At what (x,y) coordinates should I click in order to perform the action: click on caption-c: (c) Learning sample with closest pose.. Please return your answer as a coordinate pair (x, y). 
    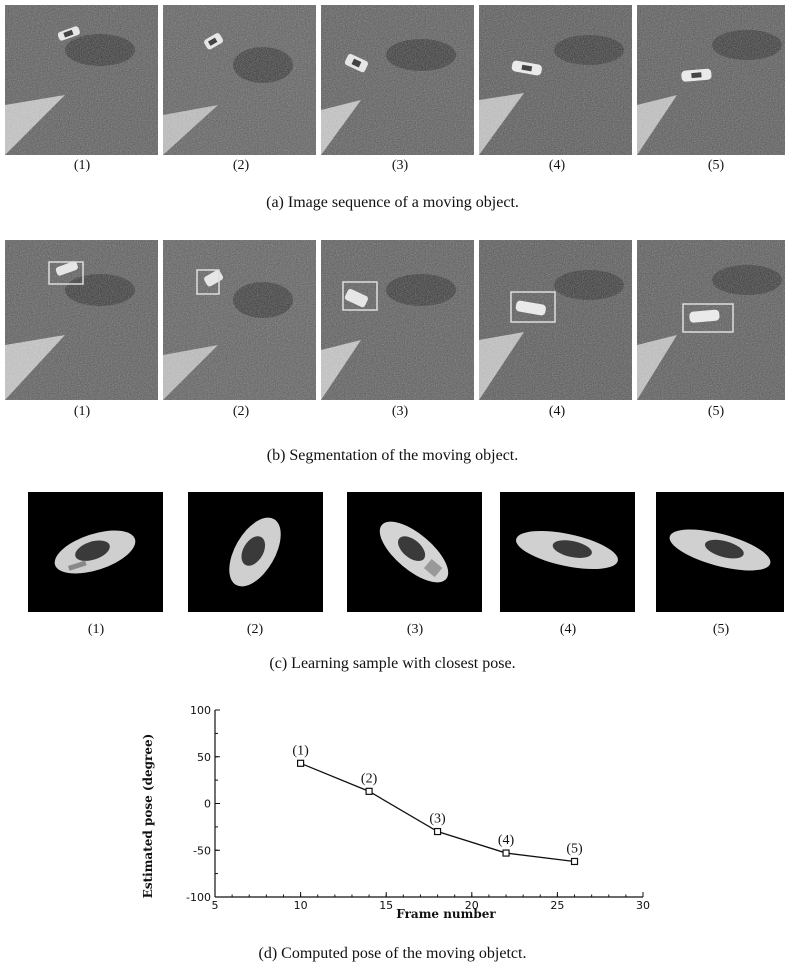
    Looking at the image, I should click on (392, 663).